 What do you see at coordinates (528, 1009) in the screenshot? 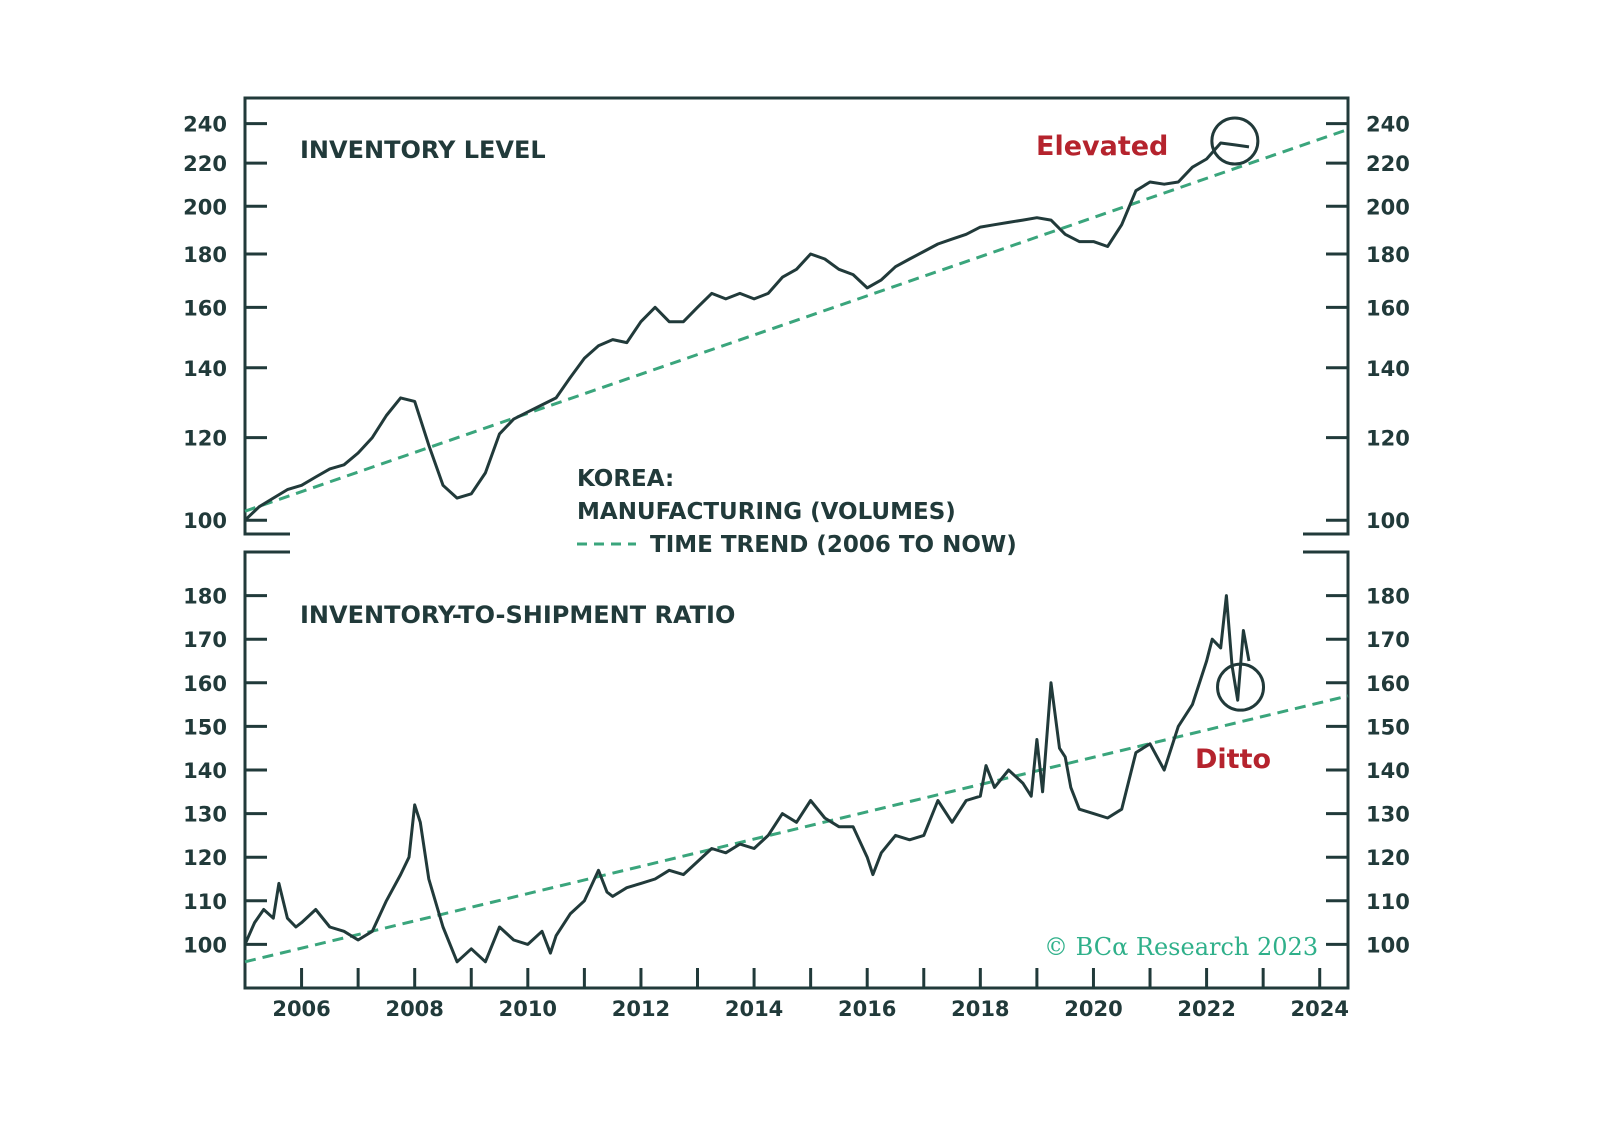
I see `x-tick-label: 2010` at bounding box center [528, 1009].